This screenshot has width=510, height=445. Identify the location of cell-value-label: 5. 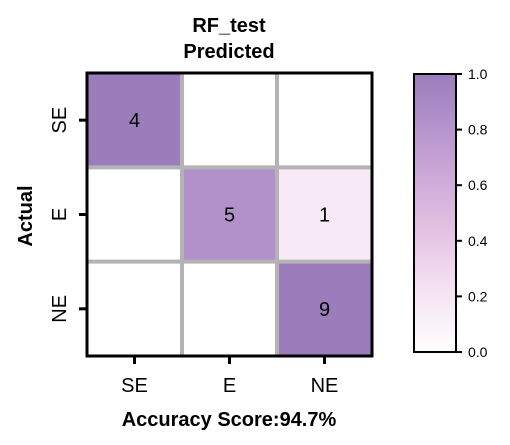
(229, 216).